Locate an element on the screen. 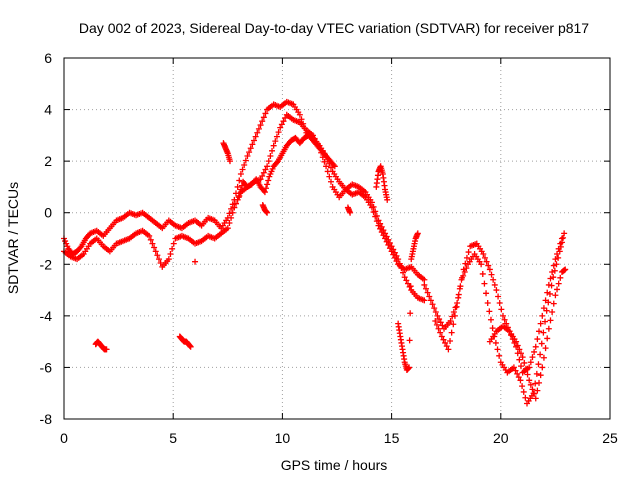 Image resolution: width=640 pixels, height=480 pixels. x-tick-label: 0 is located at coordinates (64, 438).